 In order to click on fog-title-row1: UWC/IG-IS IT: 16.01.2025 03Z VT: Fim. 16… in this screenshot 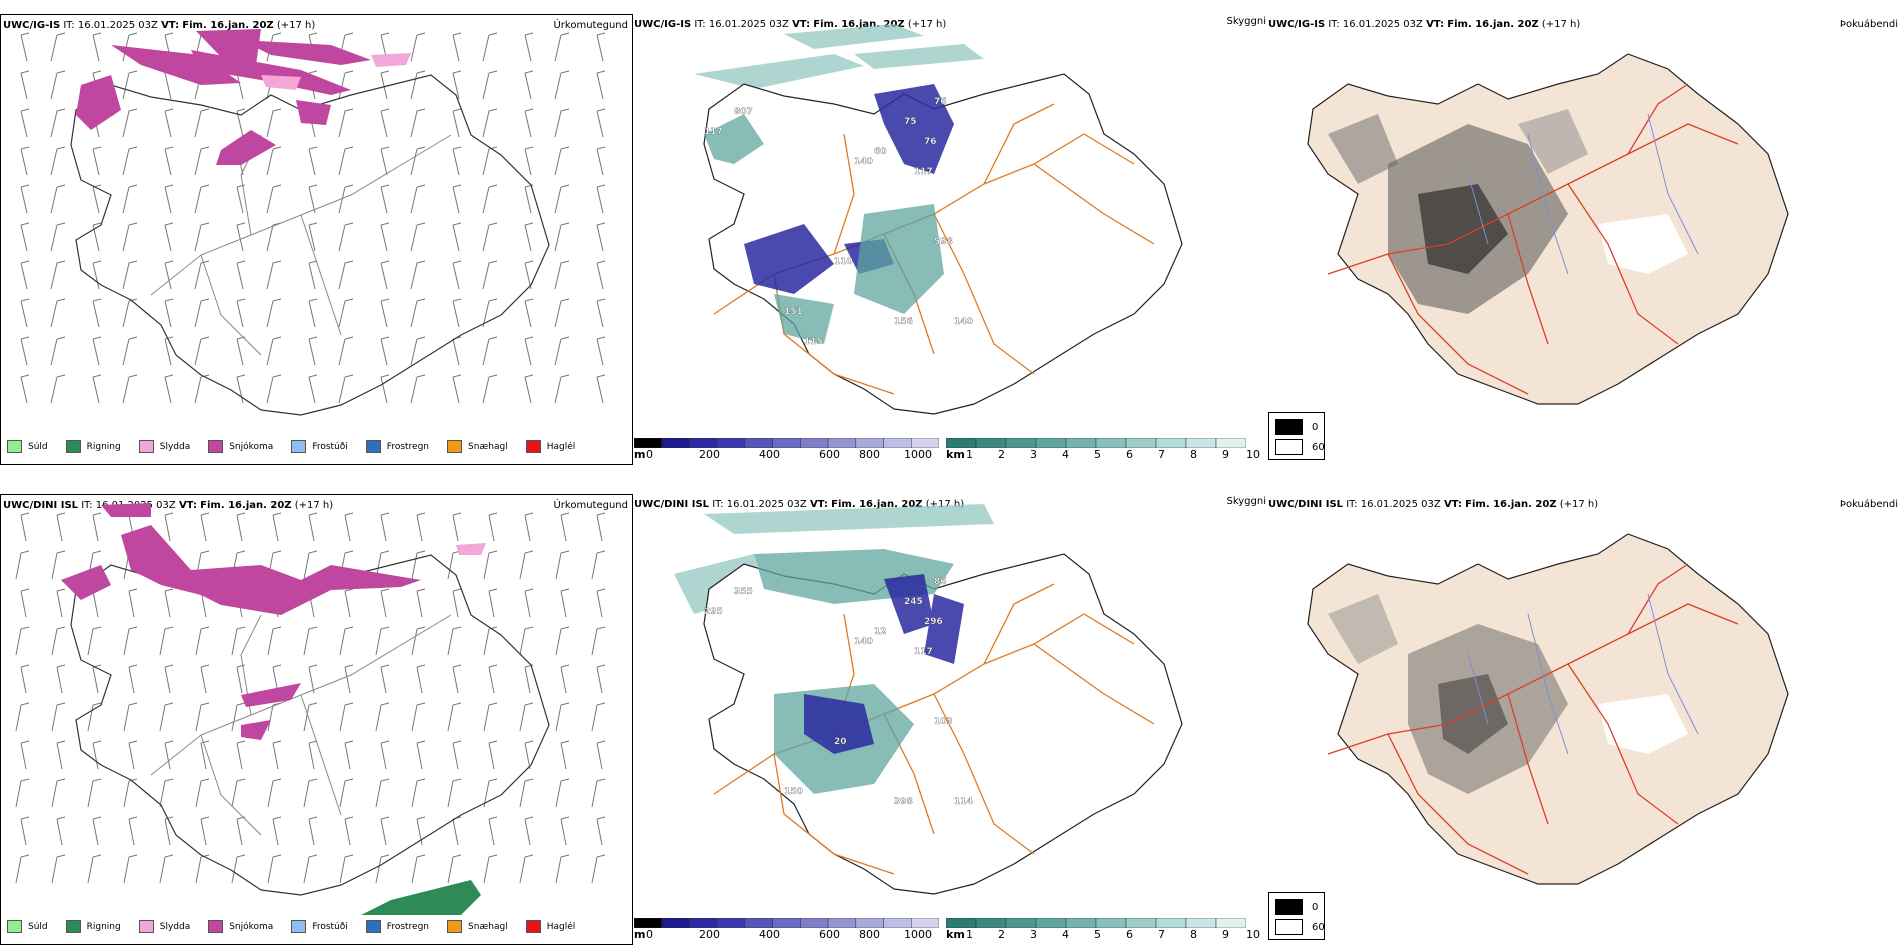, I will do `click(1424, 24)`.